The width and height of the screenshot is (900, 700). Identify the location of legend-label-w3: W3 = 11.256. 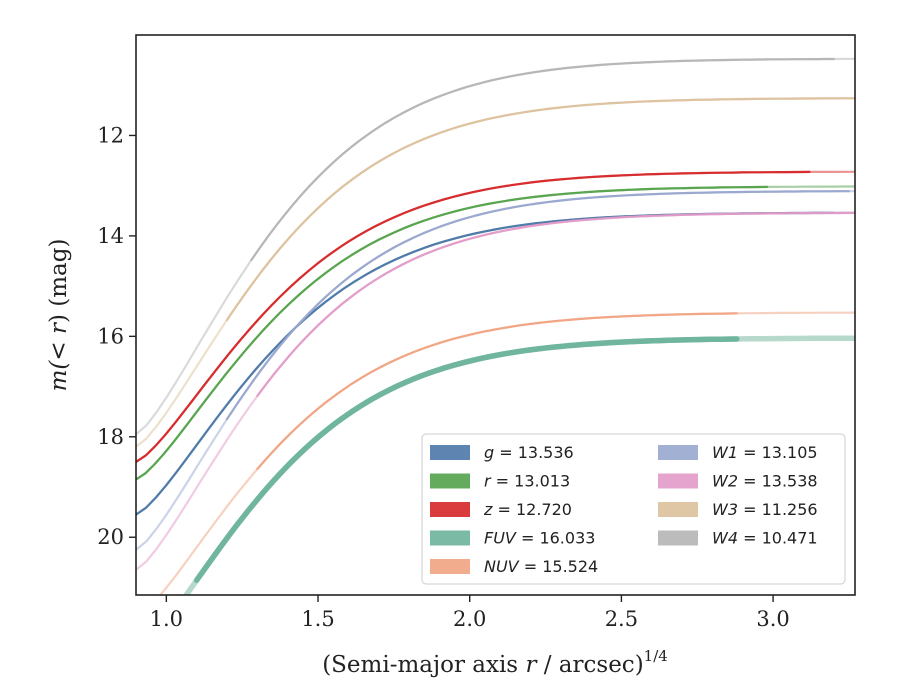
(765, 509).